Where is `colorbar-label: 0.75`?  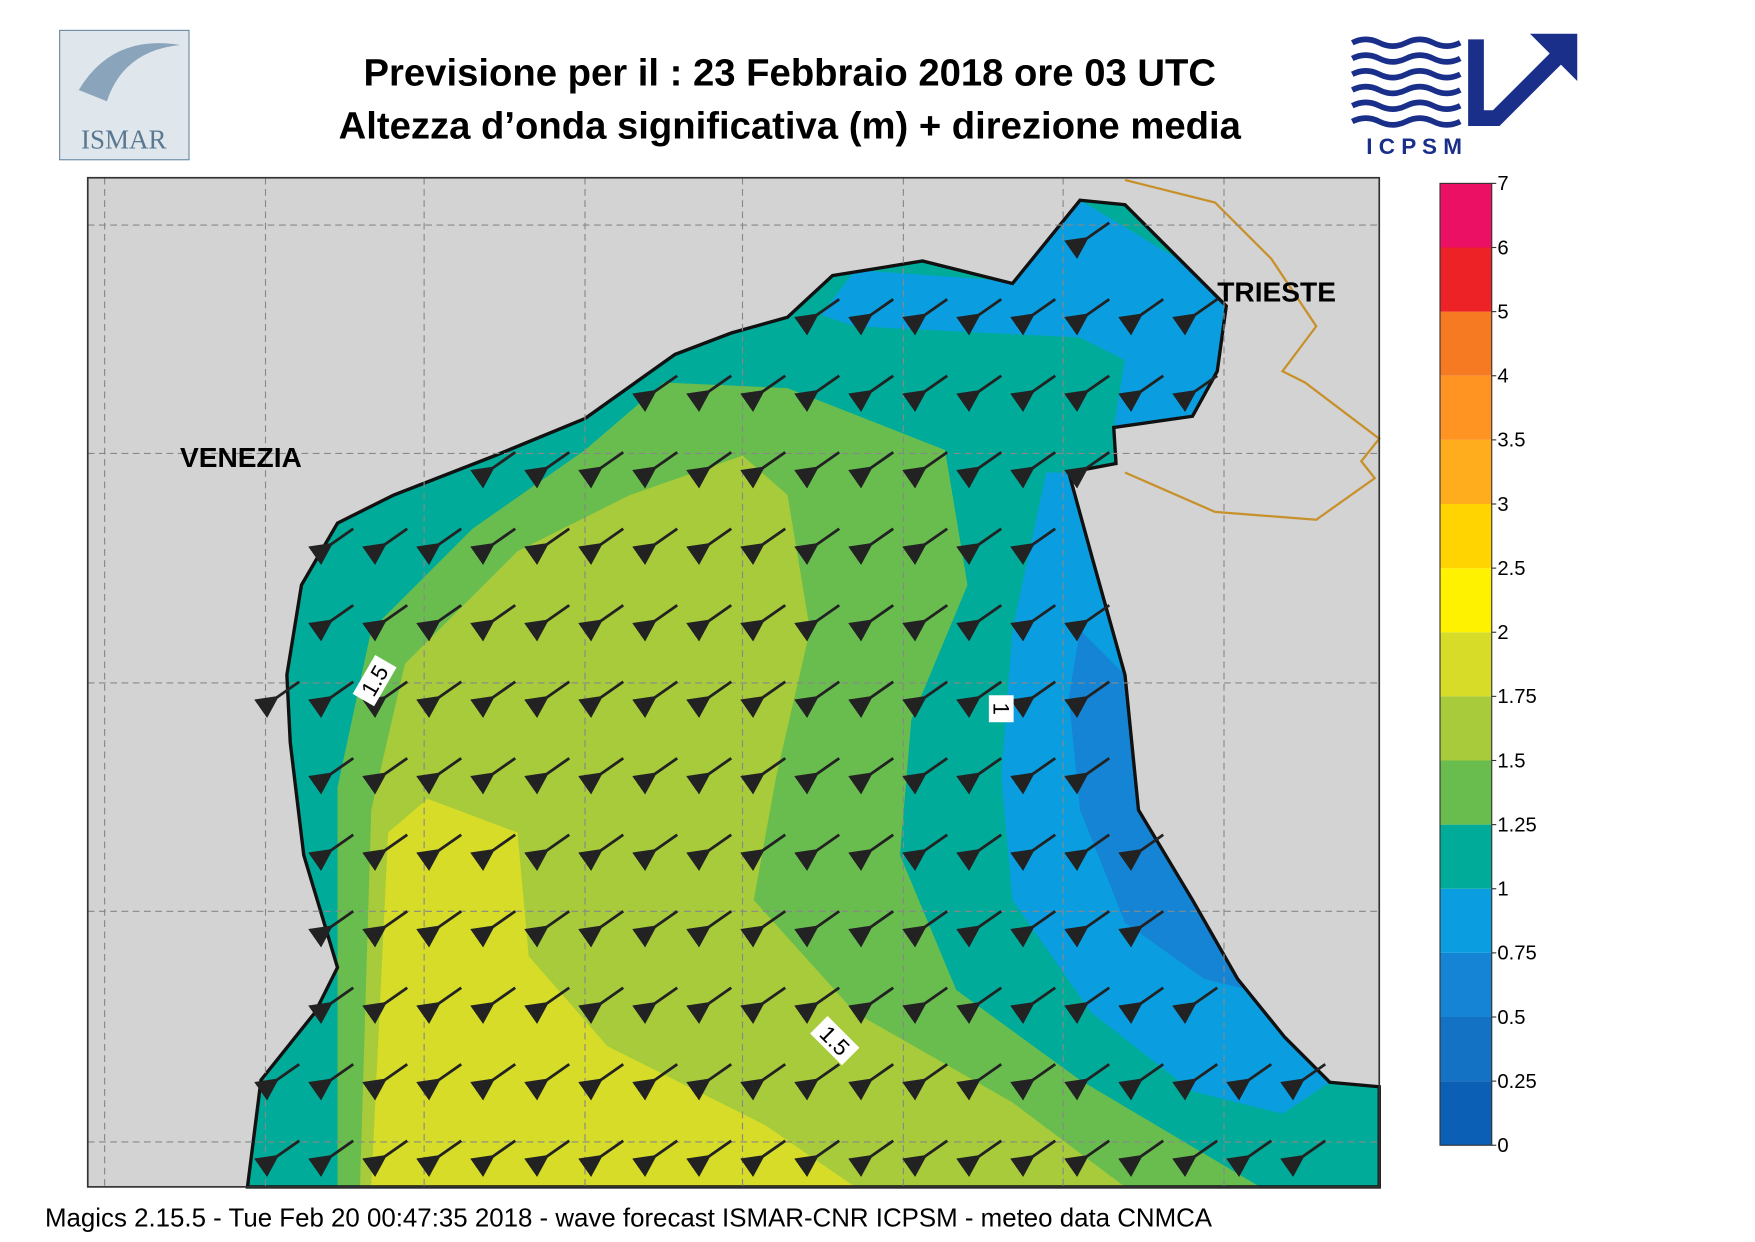 colorbar-label: 0.75 is located at coordinates (1516, 954).